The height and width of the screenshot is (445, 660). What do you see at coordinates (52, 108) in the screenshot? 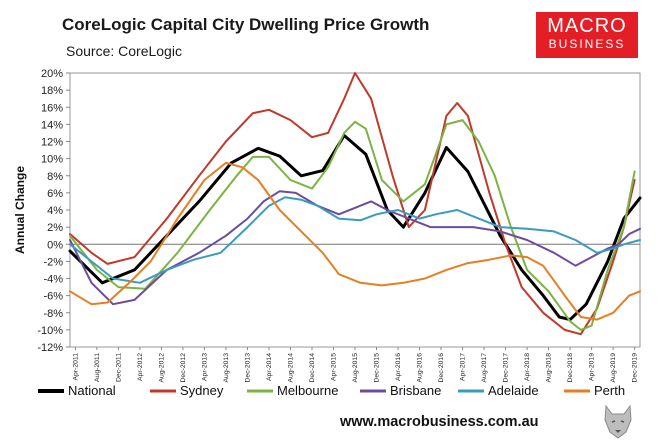
I see `y-tick-label: 16%` at bounding box center [52, 108].